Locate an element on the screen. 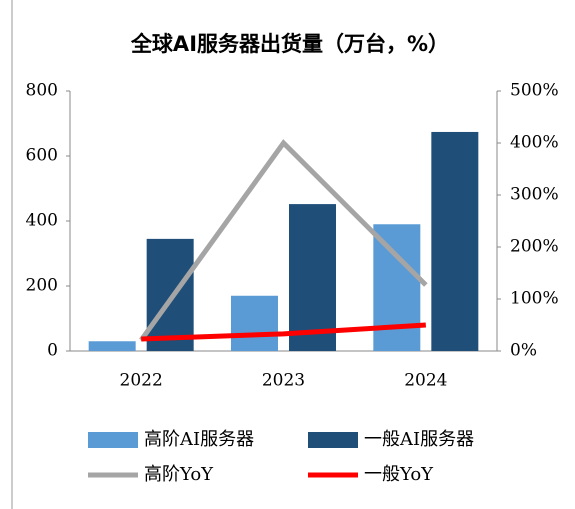  legend-label: 高阶AI服务器 is located at coordinates (199, 439).